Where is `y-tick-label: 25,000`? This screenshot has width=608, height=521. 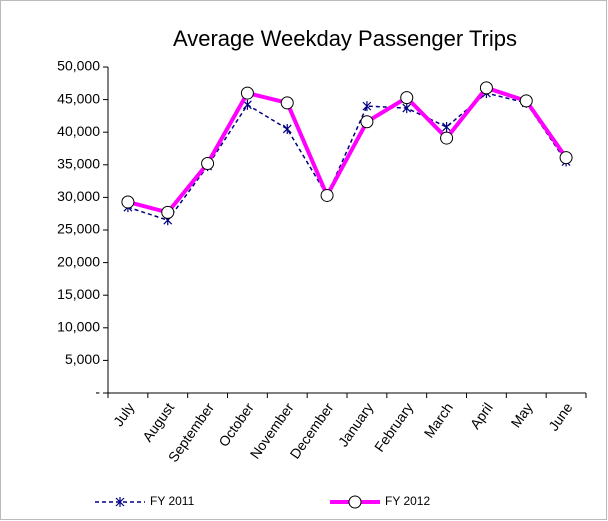
y-tick-label: 25,000 is located at coordinates (78, 229).